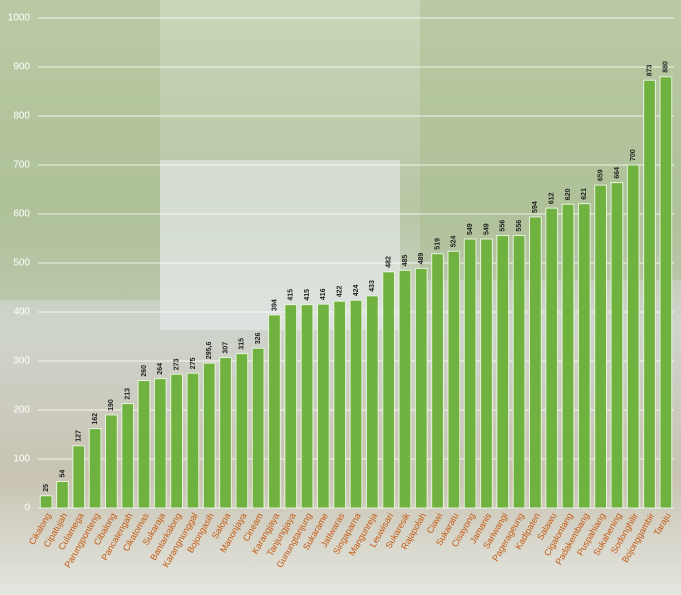 The height and width of the screenshot is (595, 681). Describe the element at coordinates (95, 419) in the screenshot. I see `value-label: 162` at that location.